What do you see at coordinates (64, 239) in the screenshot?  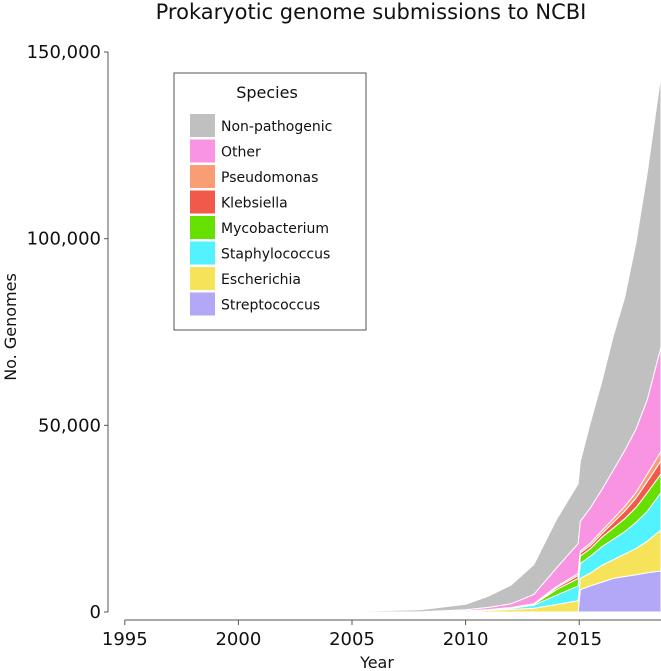 I see `y-tick-label: 100,000` at bounding box center [64, 239].